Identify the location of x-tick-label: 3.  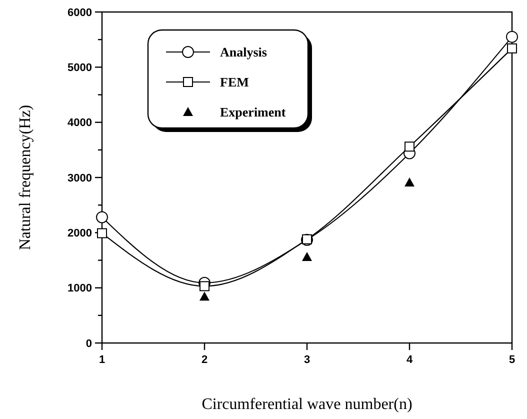
(307, 360).